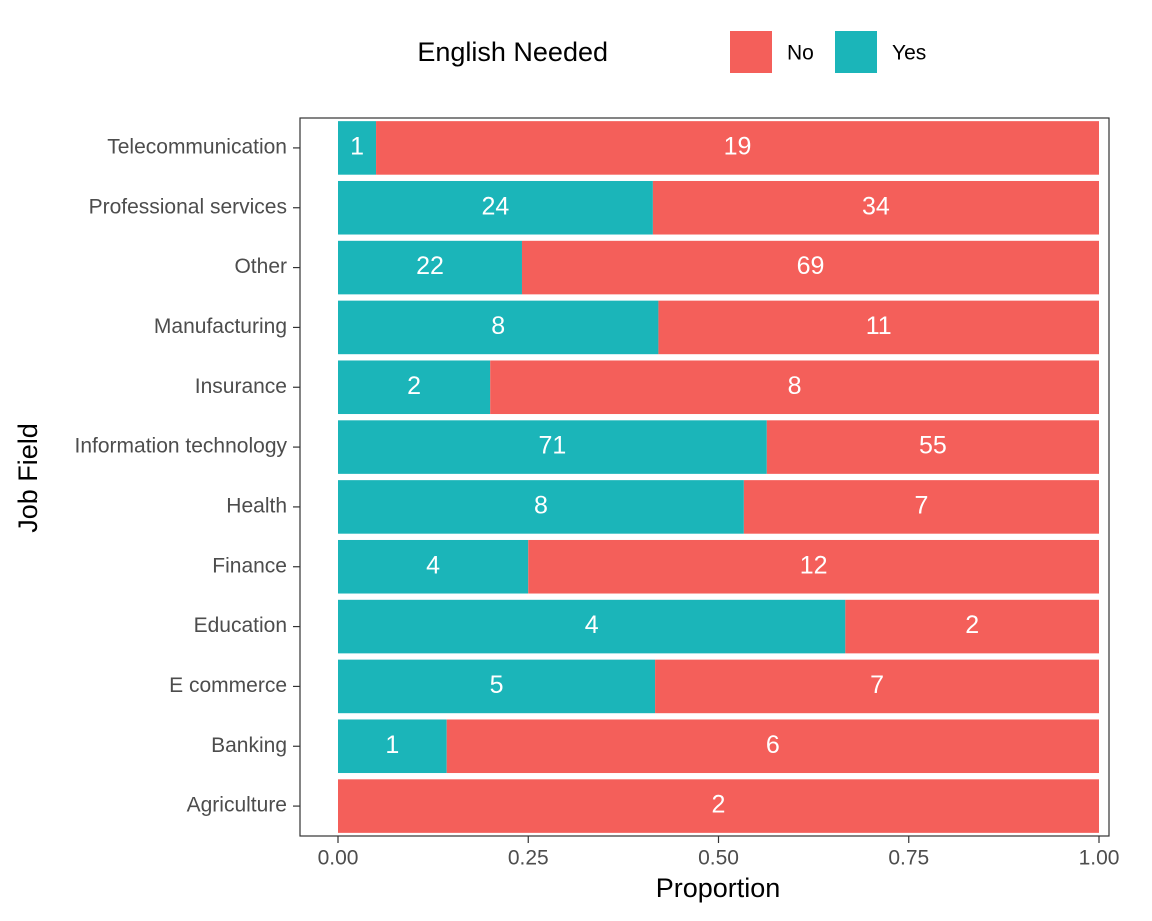 The image size is (1152, 921). I want to click on legend-label: Yes, so click(909, 53).